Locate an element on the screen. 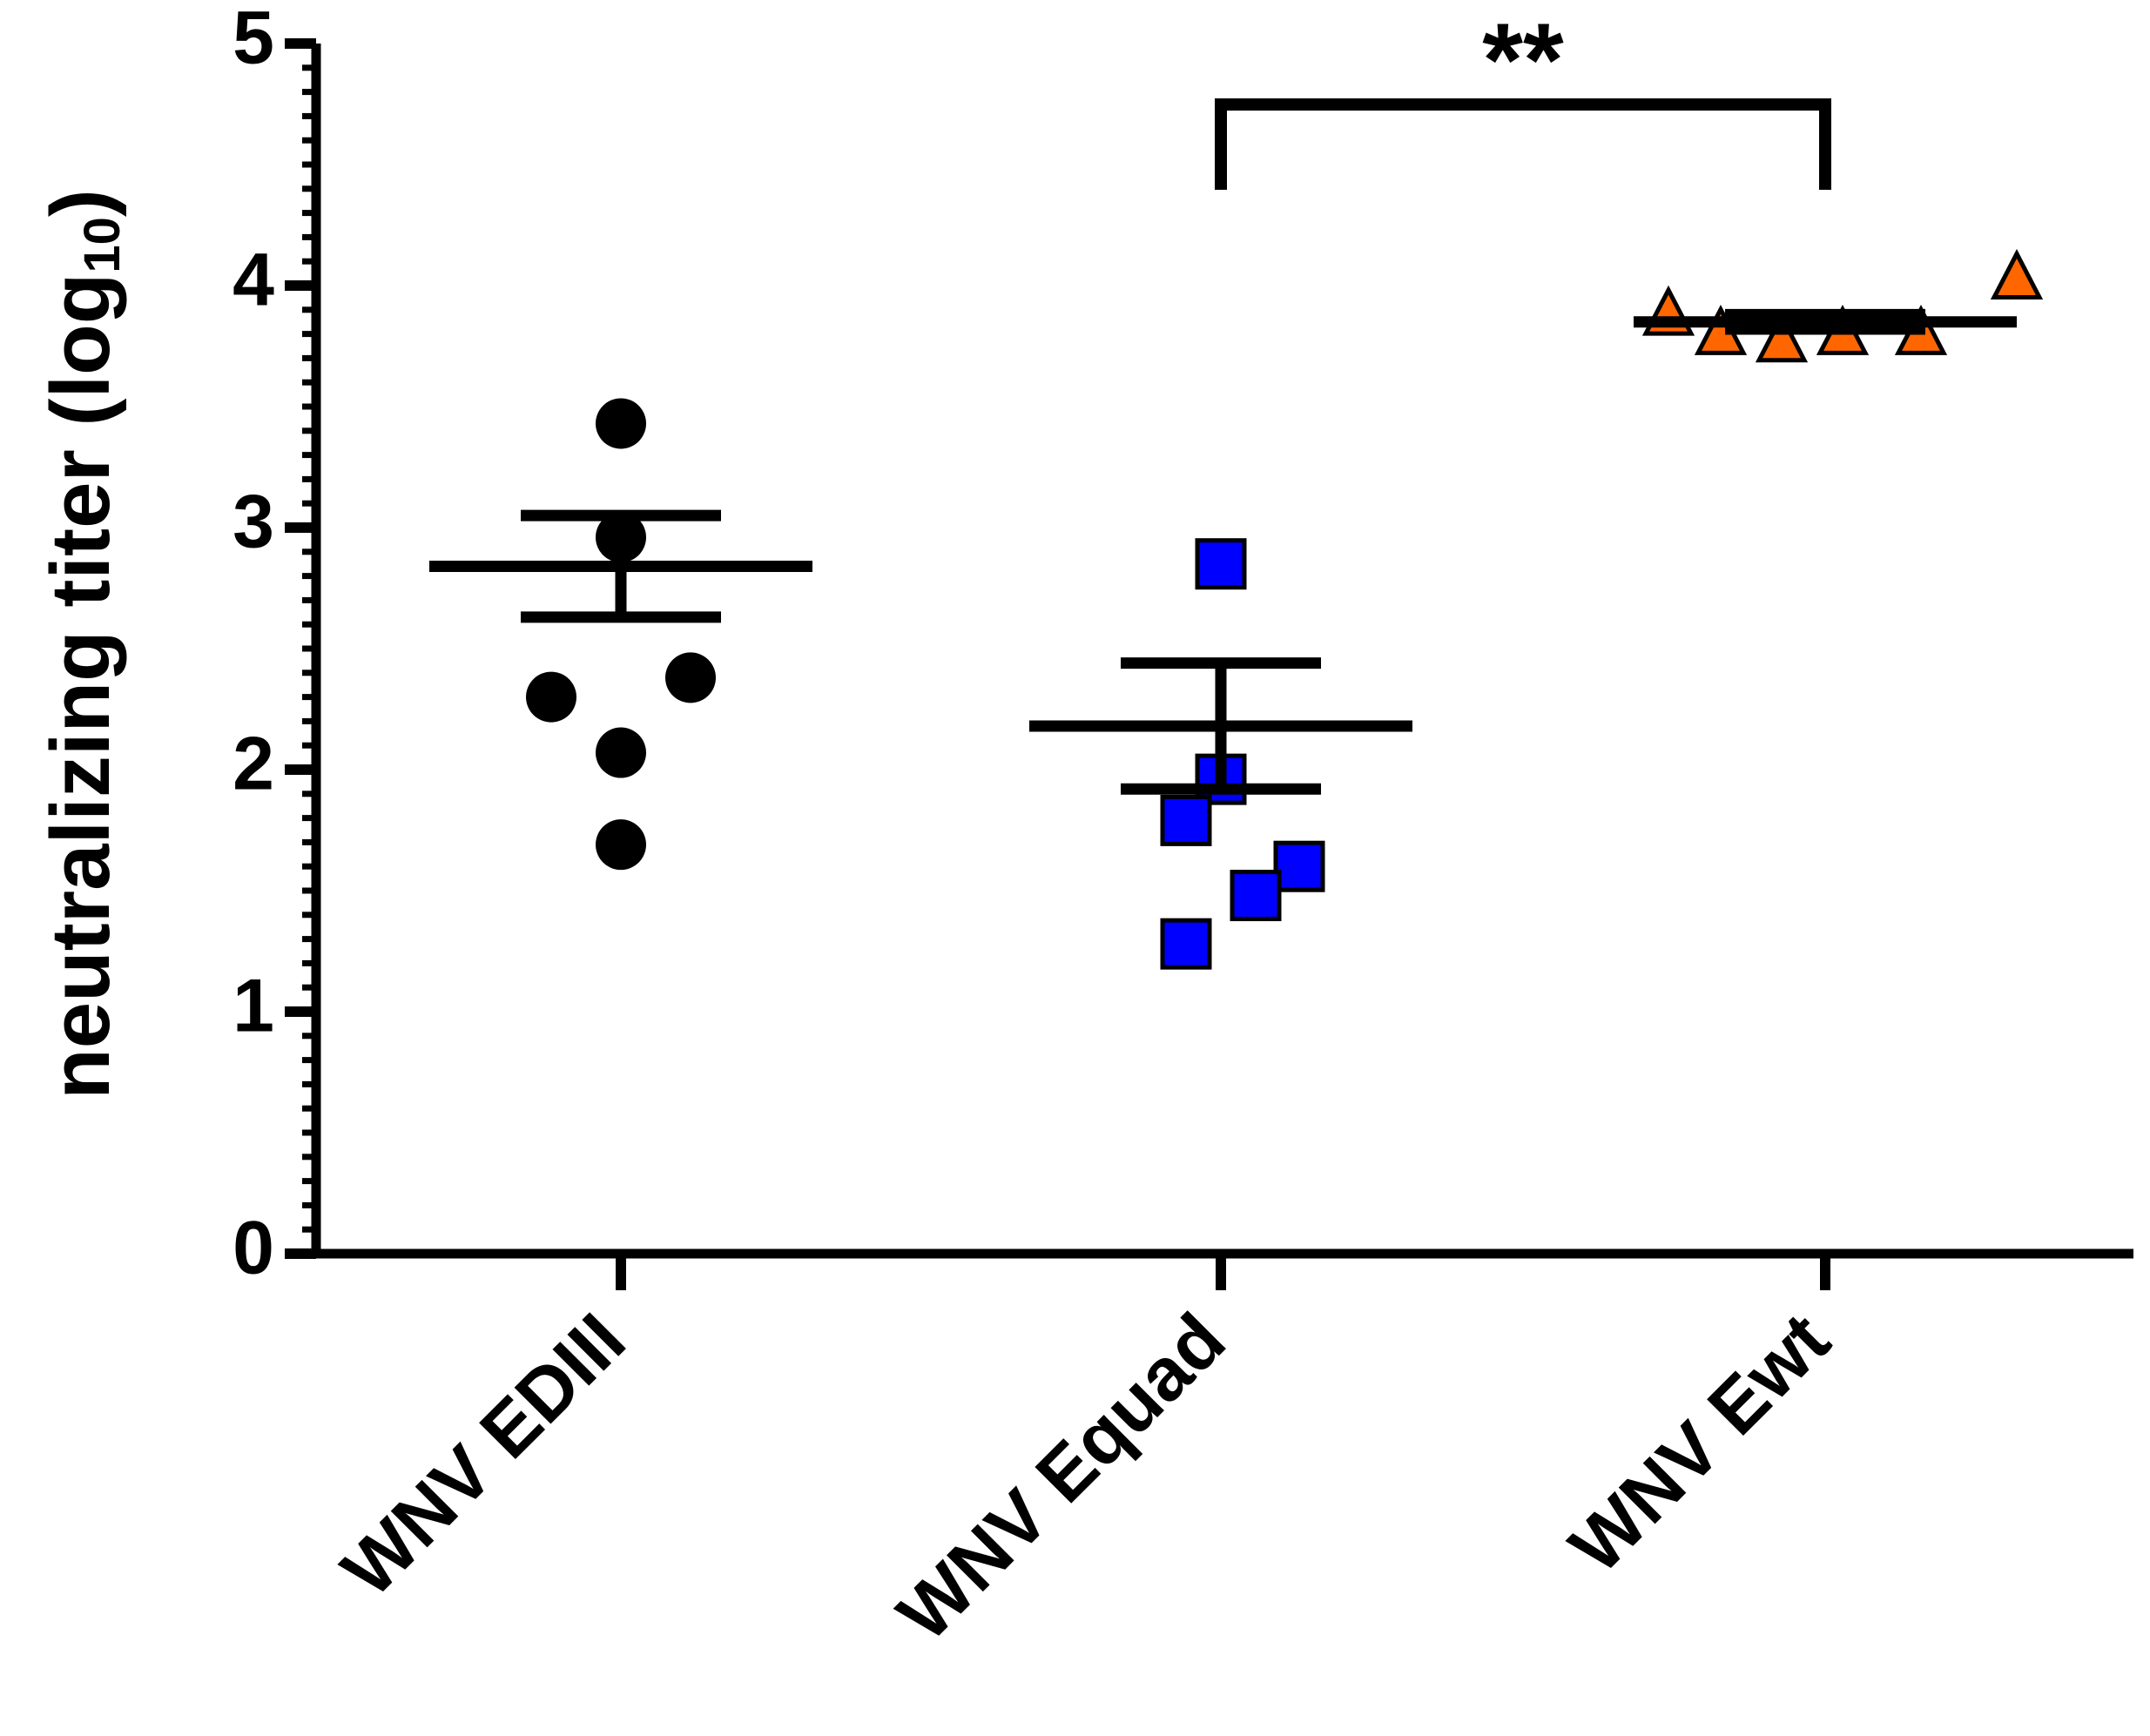 The height and width of the screenshot is (1736, 2150). significance-label: ** is located at coordinates (1523, 60).